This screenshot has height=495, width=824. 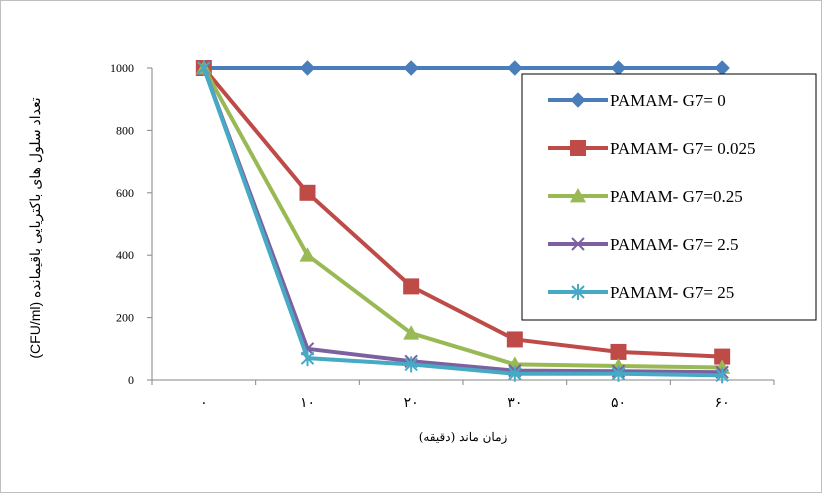 I want to click on legend-item: PAMAM- G7= 25, so click(x=641, y=292).